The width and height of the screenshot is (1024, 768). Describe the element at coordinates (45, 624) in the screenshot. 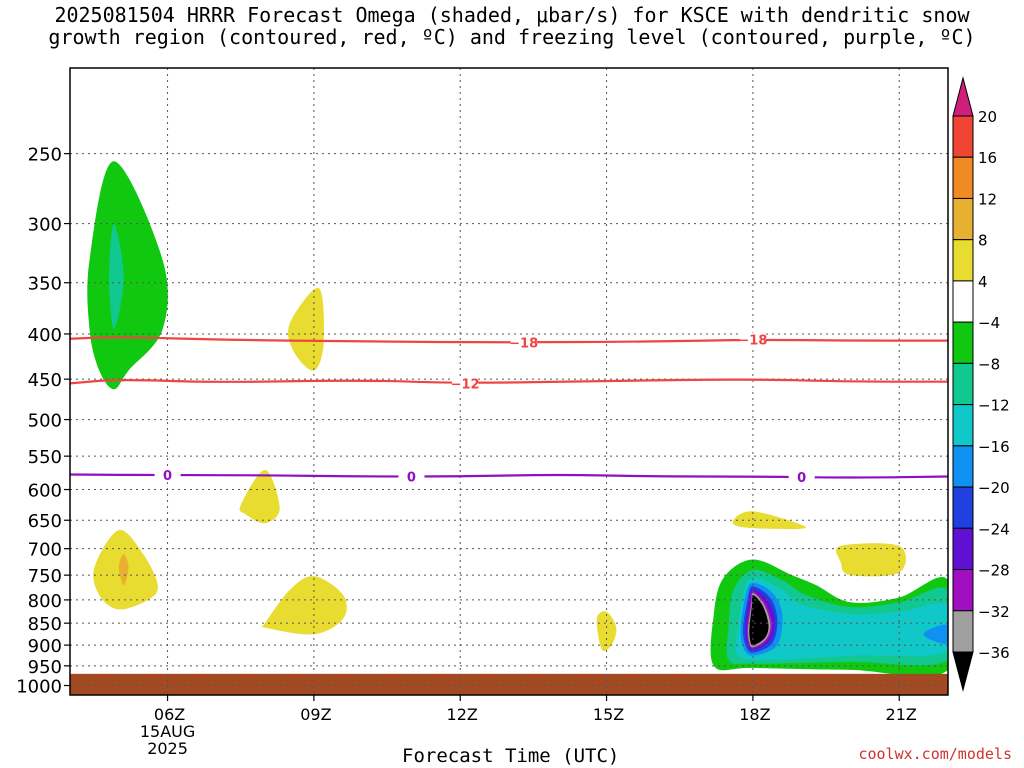

I see `y-tick-label-850: 850` at that location.